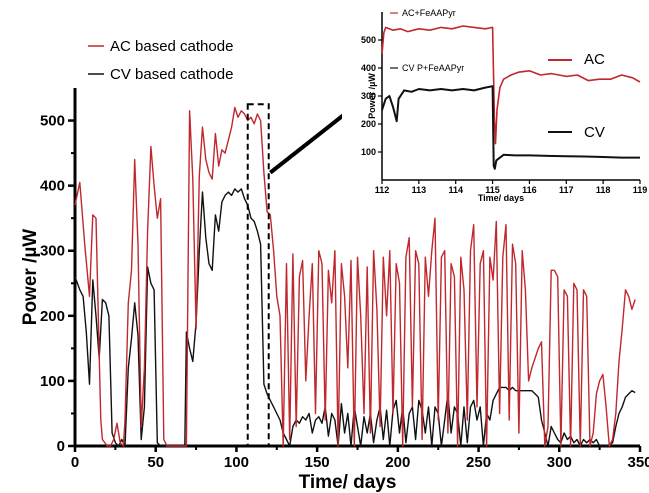  Describe the element at coordinates (566, 190) in the screenshot. I see `inset-x-tick-label: 117` at that location.